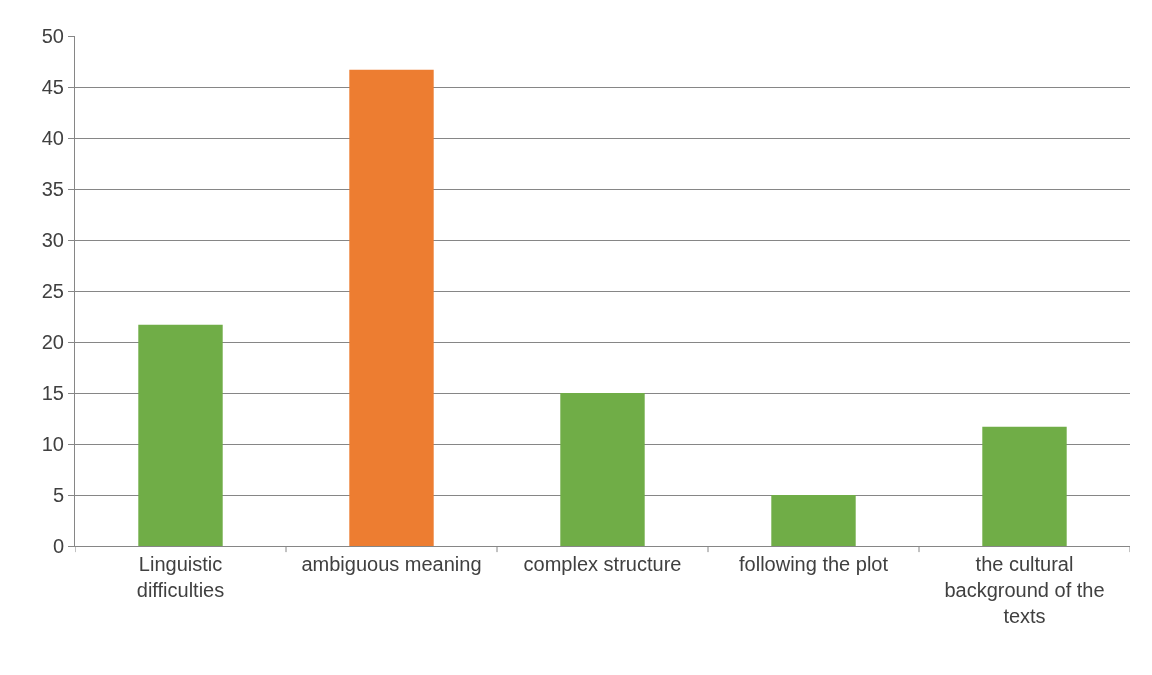 This screenshot has height=675, width=1152. Describe the element at coordinates (52, 291) in the screenshot. I see `y-tick-label: 25` at that location.